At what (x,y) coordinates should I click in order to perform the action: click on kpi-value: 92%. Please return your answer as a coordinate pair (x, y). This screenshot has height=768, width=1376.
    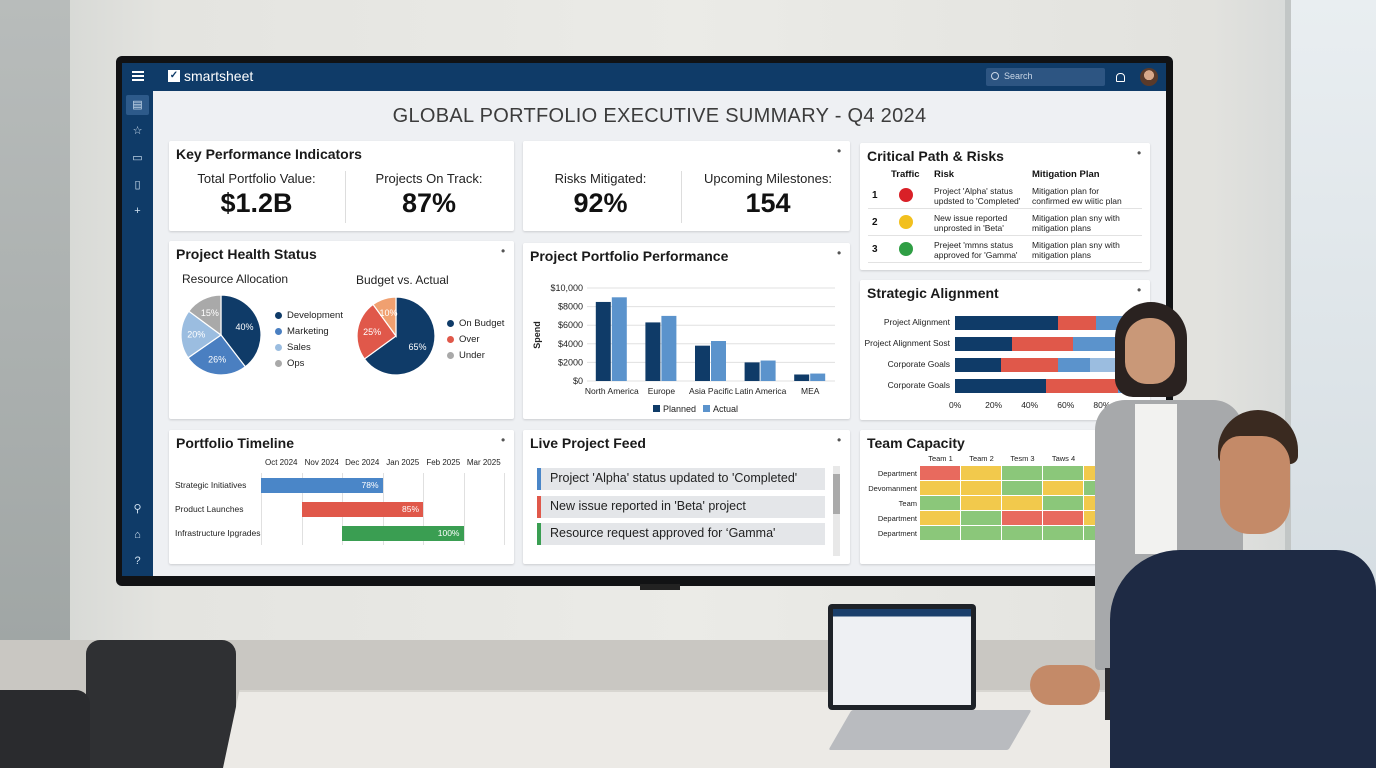
    Looking at the image, I should click on (600, 203).